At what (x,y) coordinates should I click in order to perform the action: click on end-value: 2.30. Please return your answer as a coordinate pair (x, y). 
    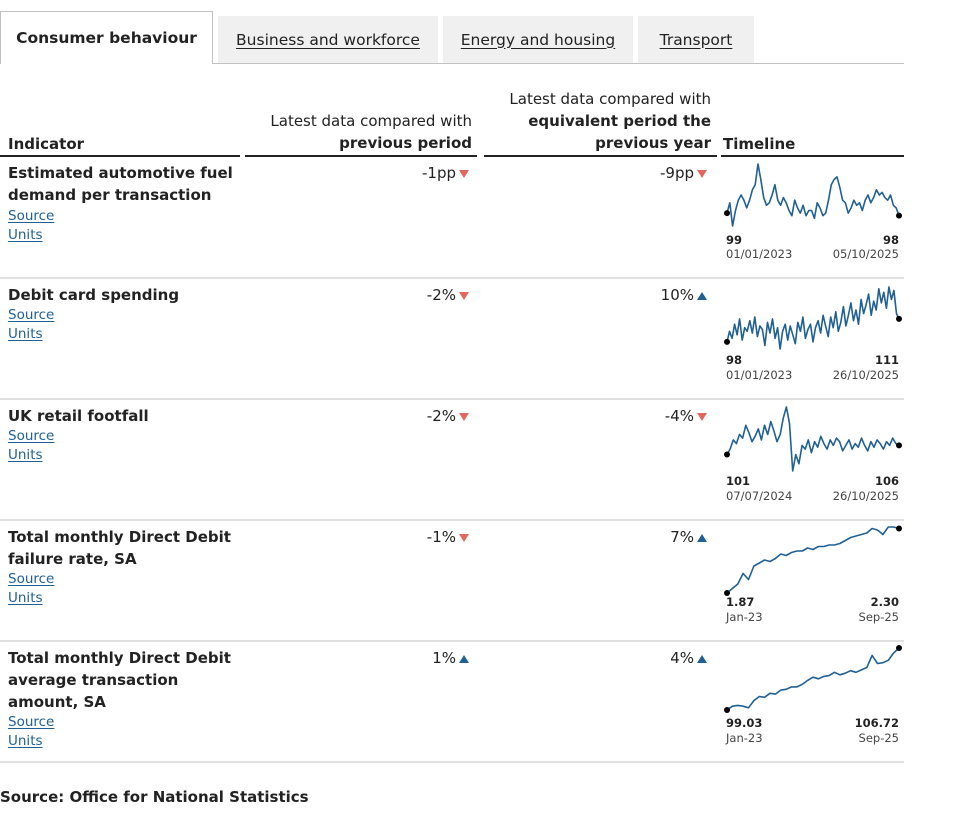
    Looking at the image, I should click on (884, 602).